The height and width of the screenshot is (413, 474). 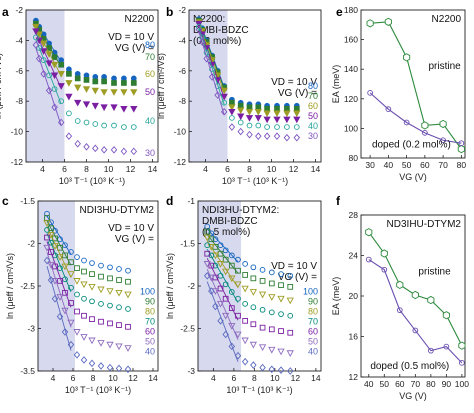 I want to click on x-tick-label: 4, so click(x=53, y=378).